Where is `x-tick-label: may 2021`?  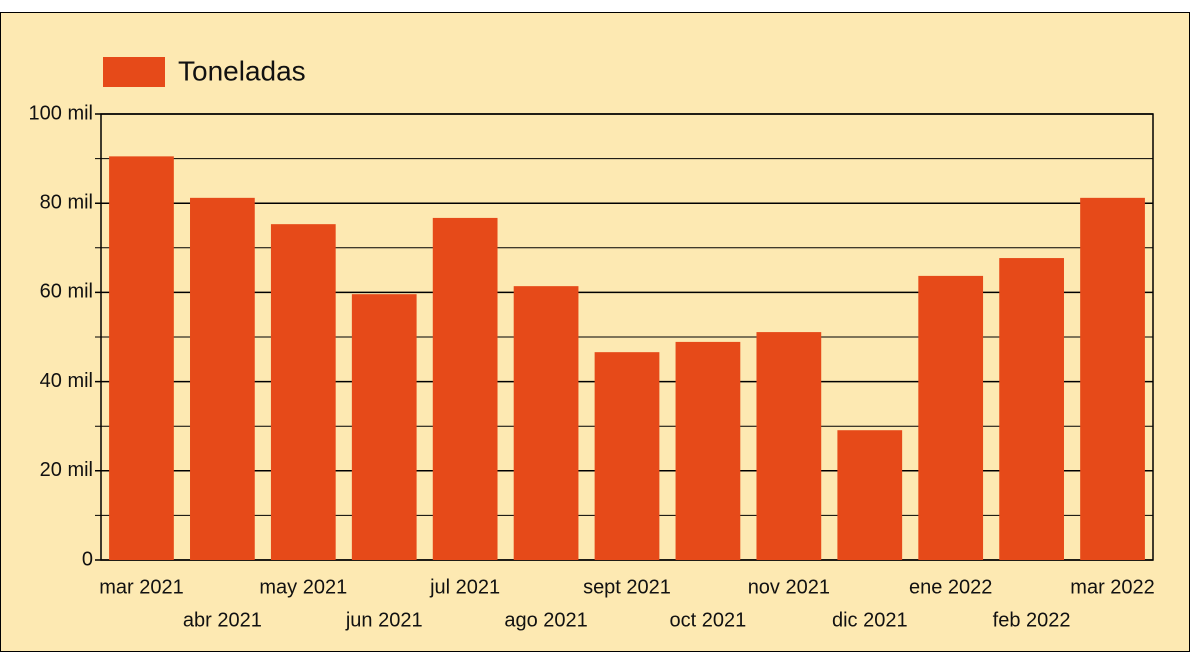 x-tick-label: may 2021 is located at coordinates (303, 587).